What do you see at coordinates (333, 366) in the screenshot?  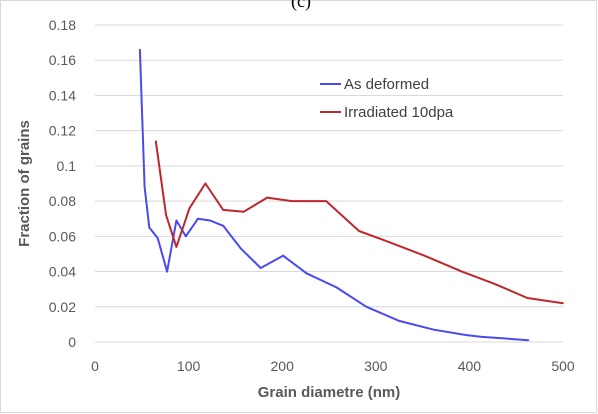 I see `x-tick-labels: 0 100 200 300 400 500` at bounding box center [333, 366].